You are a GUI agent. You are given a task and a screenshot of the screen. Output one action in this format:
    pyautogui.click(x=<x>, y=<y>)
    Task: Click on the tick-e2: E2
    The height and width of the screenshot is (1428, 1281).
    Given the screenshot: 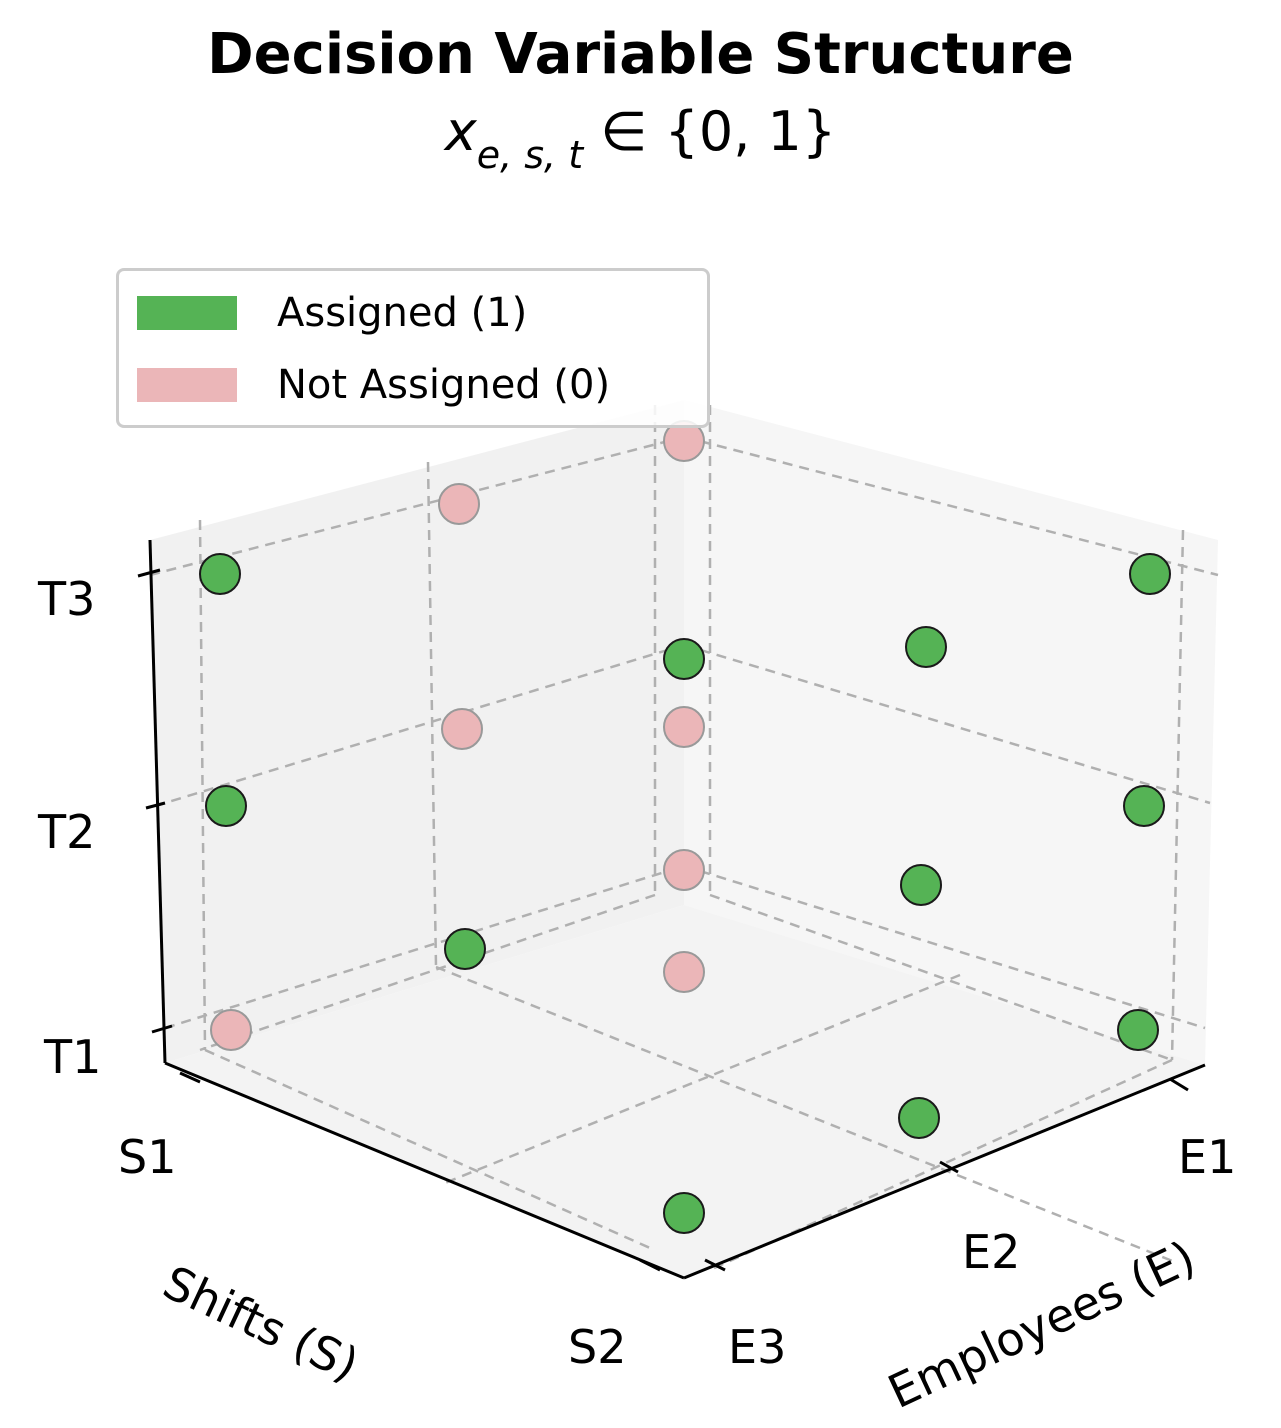 What is the action you would take?
    pyautogui.click(x=991, y=1252)
    